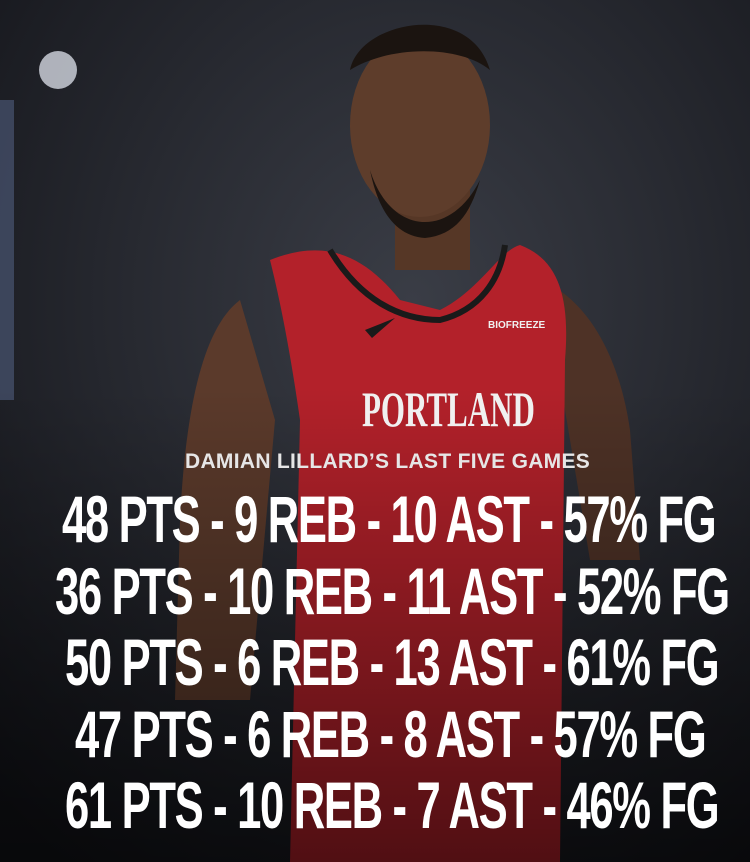  I want to click on stat-line: 36 PTS - 10 REB - 11 AST - 52% FG, so click(392, 591).